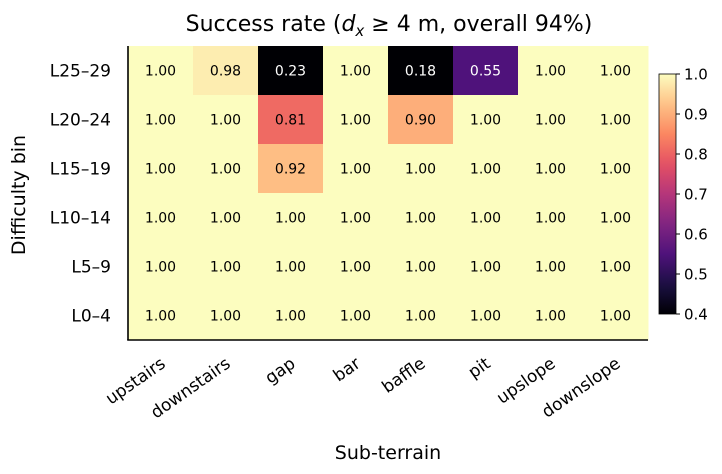  I want to click on chart-title: Success rate (dx ≥ 4 m, overall 94%), so click(389, 26).